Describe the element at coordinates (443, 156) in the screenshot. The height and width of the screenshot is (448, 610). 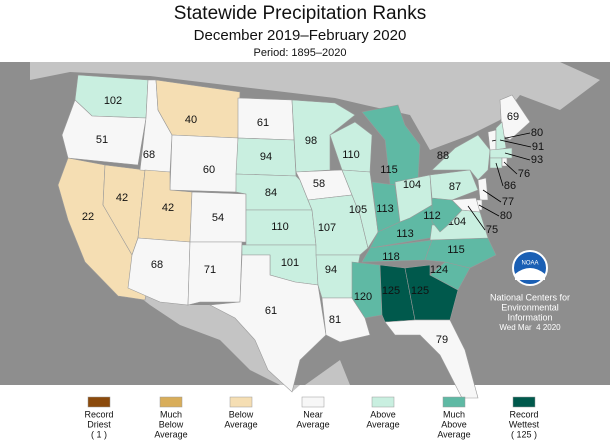
I see `state-rank: 88` at that location.